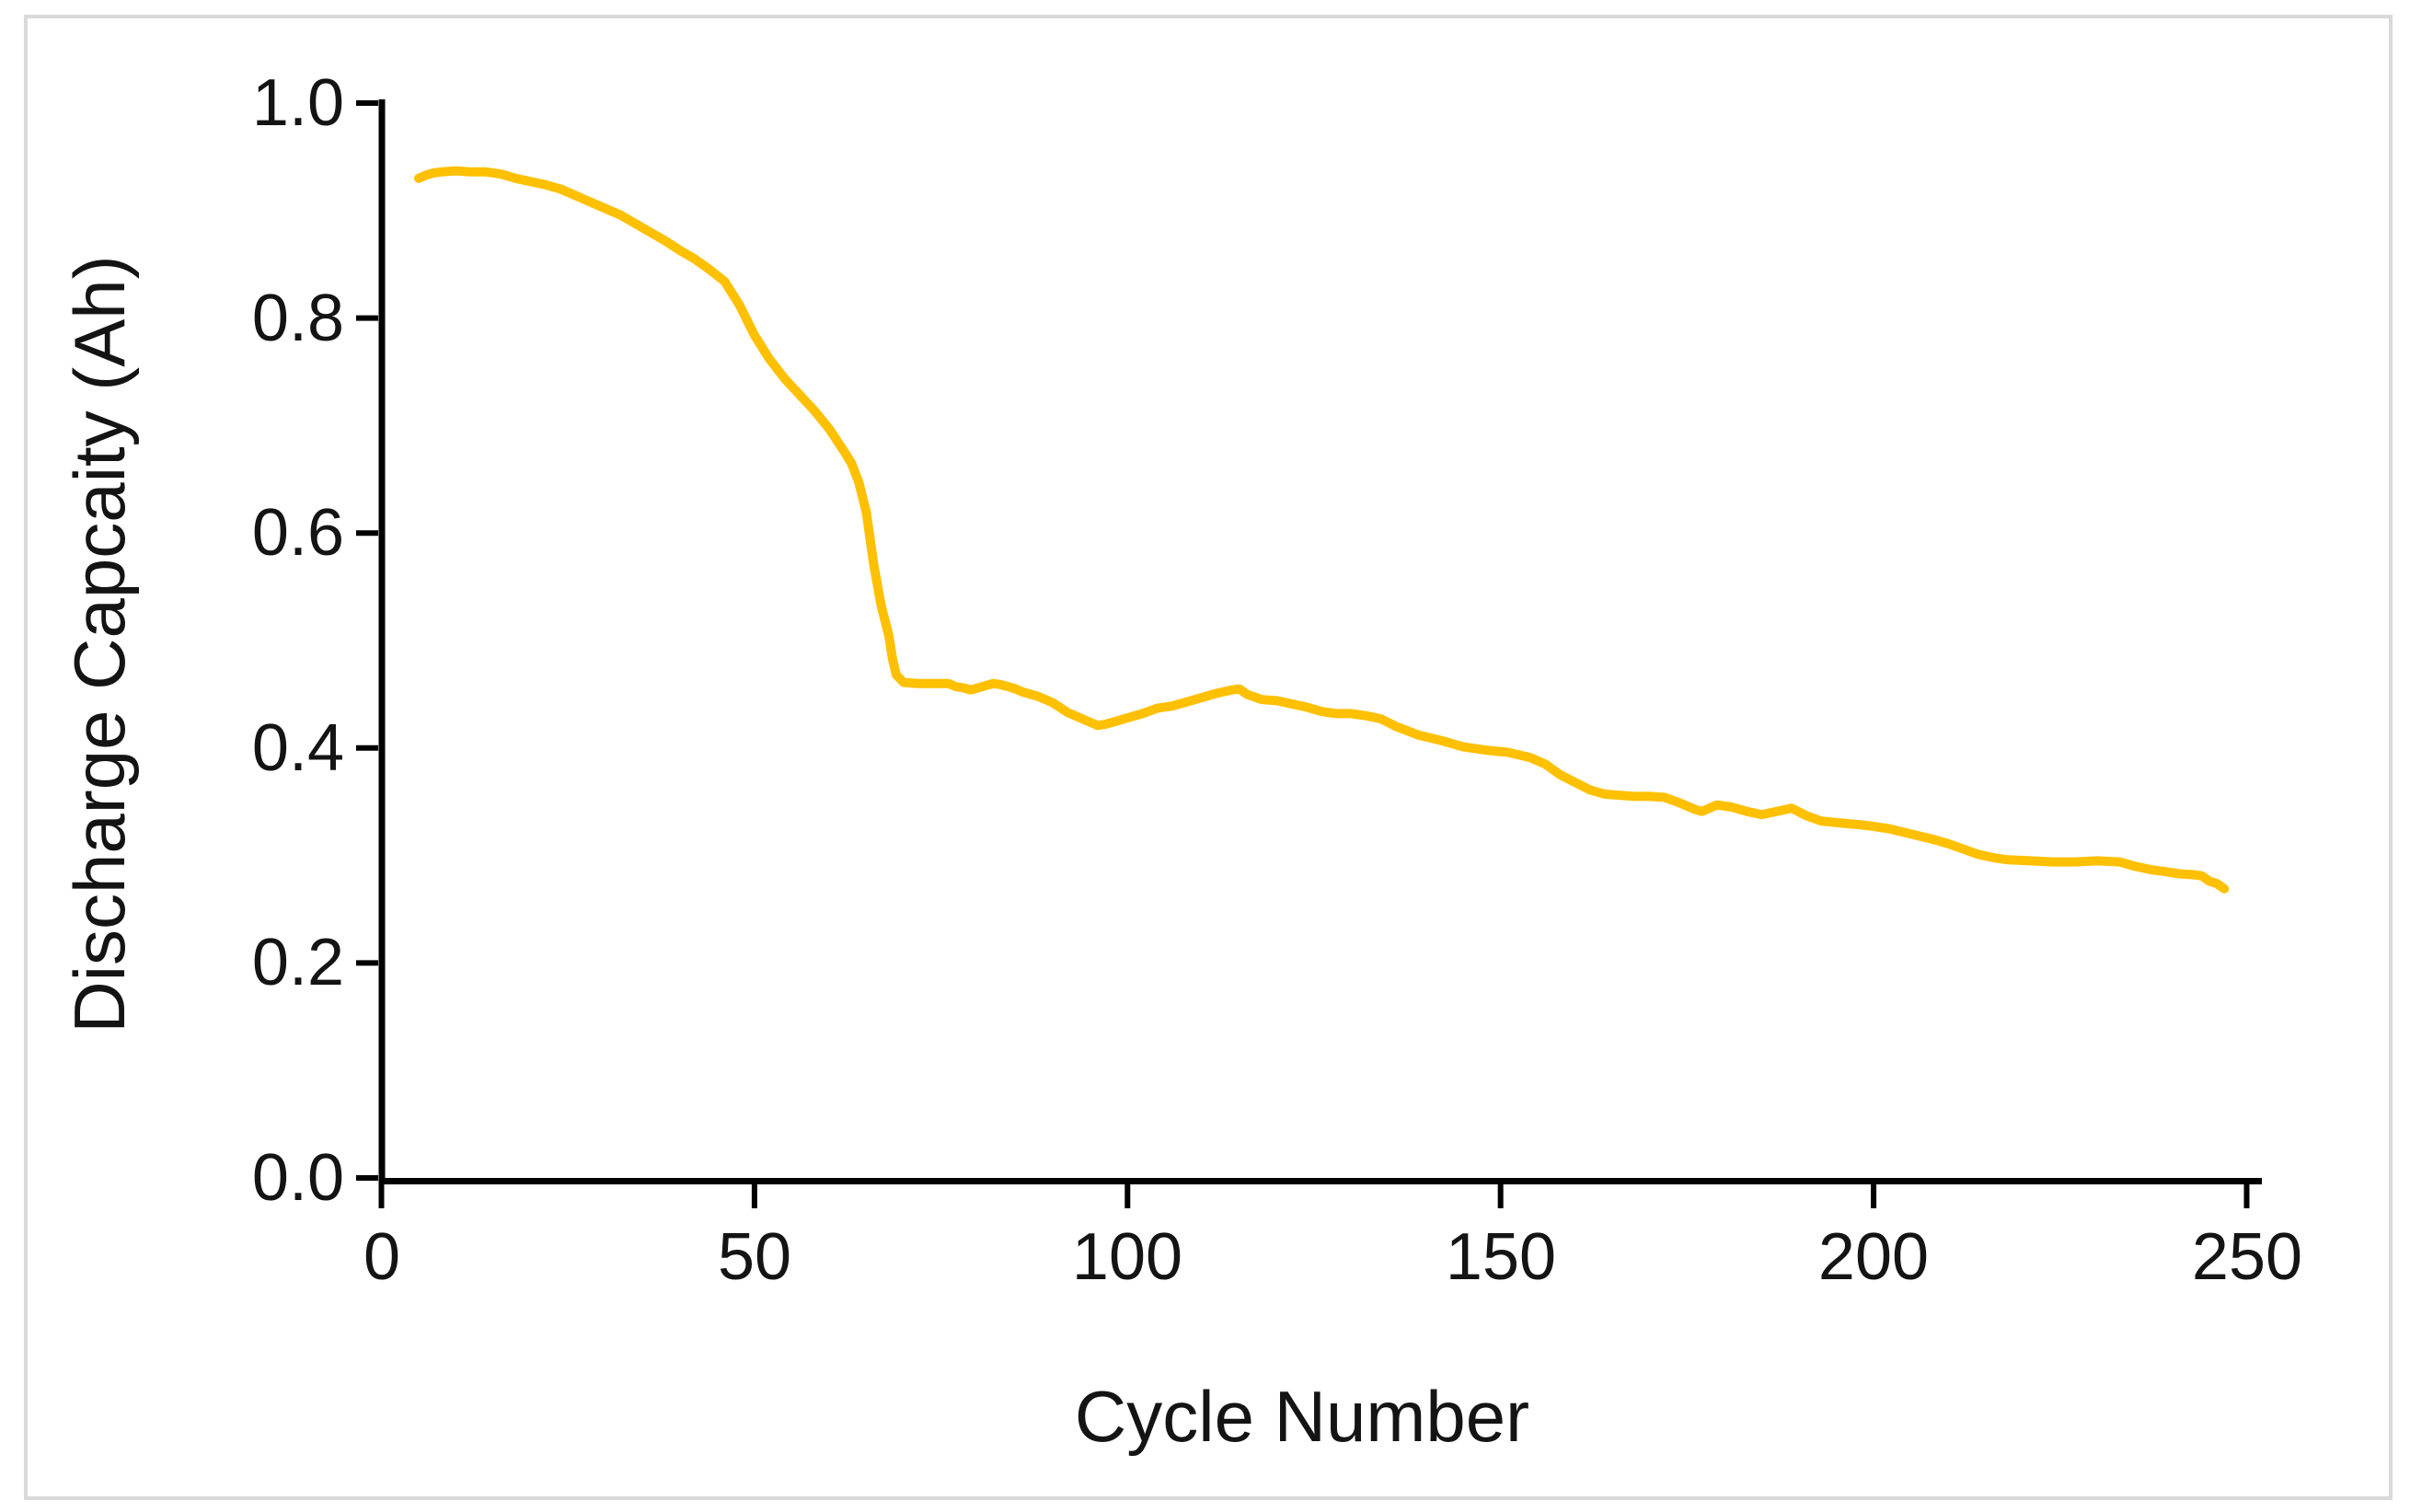  I want to click on x-tick-label: 0, so click(382, 1257).